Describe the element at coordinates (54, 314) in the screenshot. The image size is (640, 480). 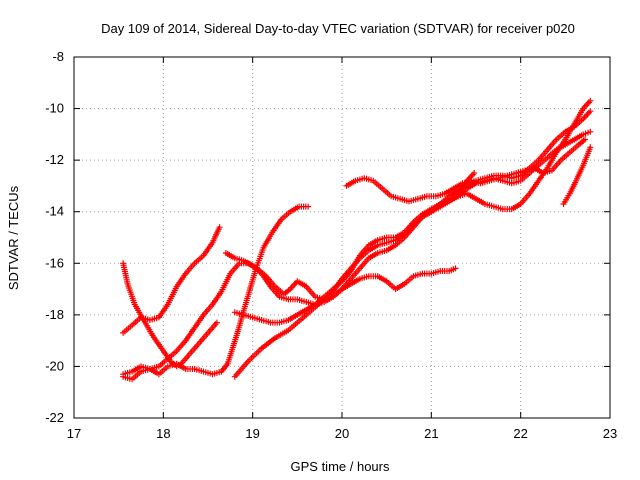
I see `y-tick-label: -18` at that location.